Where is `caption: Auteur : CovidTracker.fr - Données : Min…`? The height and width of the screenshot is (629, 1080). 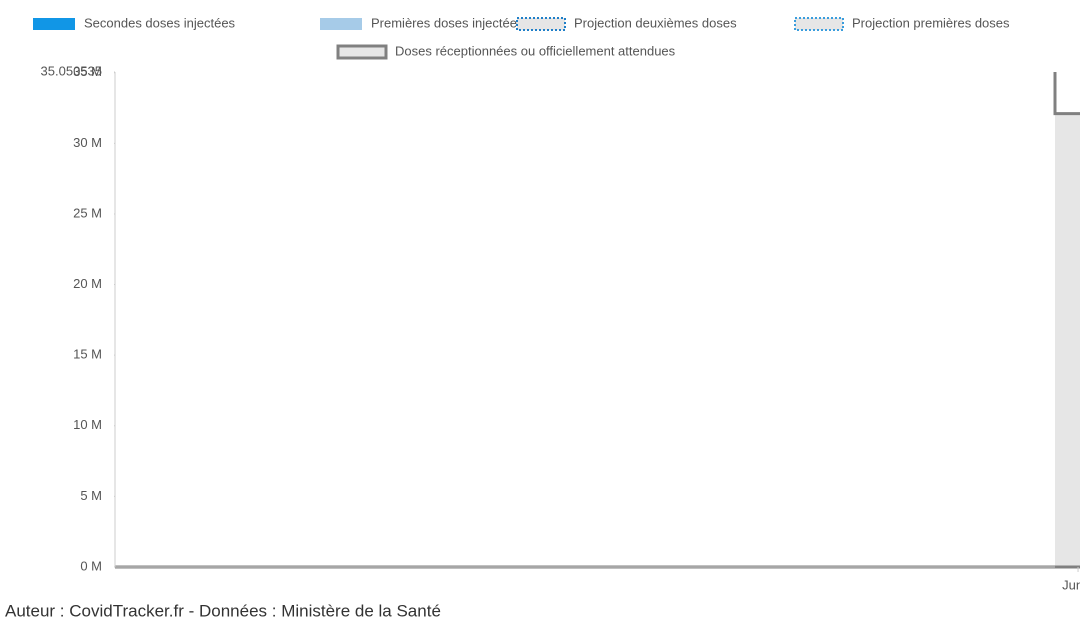
caption: Auteur : CovidTracker.fr - Données : Min… is located at coordinates (223, 610).